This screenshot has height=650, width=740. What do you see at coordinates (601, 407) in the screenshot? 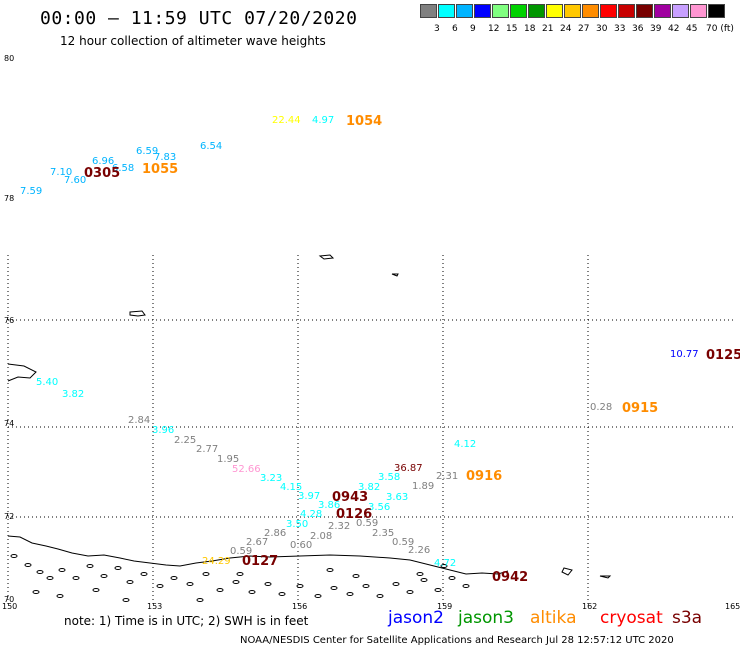
I see `wave-height-value: 0.28` at bounding box center [601, 407].